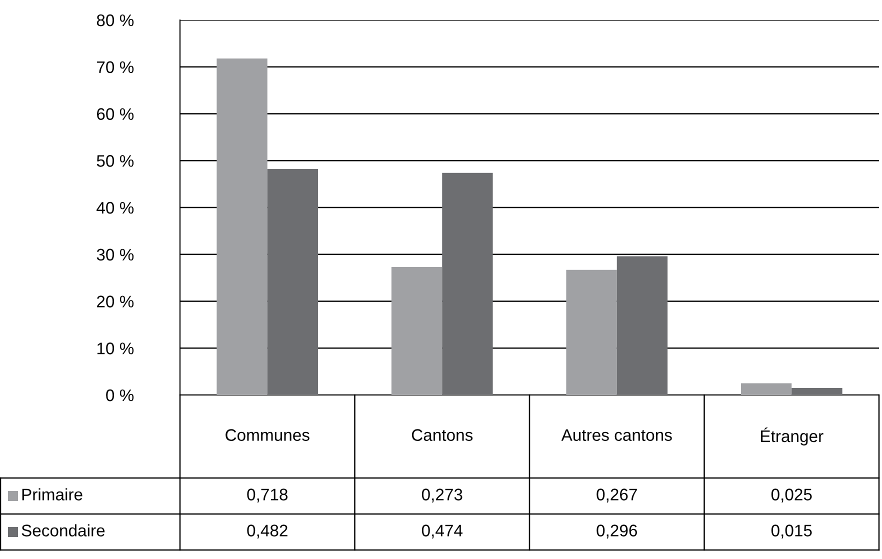 The width and height of the screenshot is (882, 559). What do you see at coordinates (63, 530) in the screenshot?
I see `legend-label: Secondaire` at bounding box center [63, 530].